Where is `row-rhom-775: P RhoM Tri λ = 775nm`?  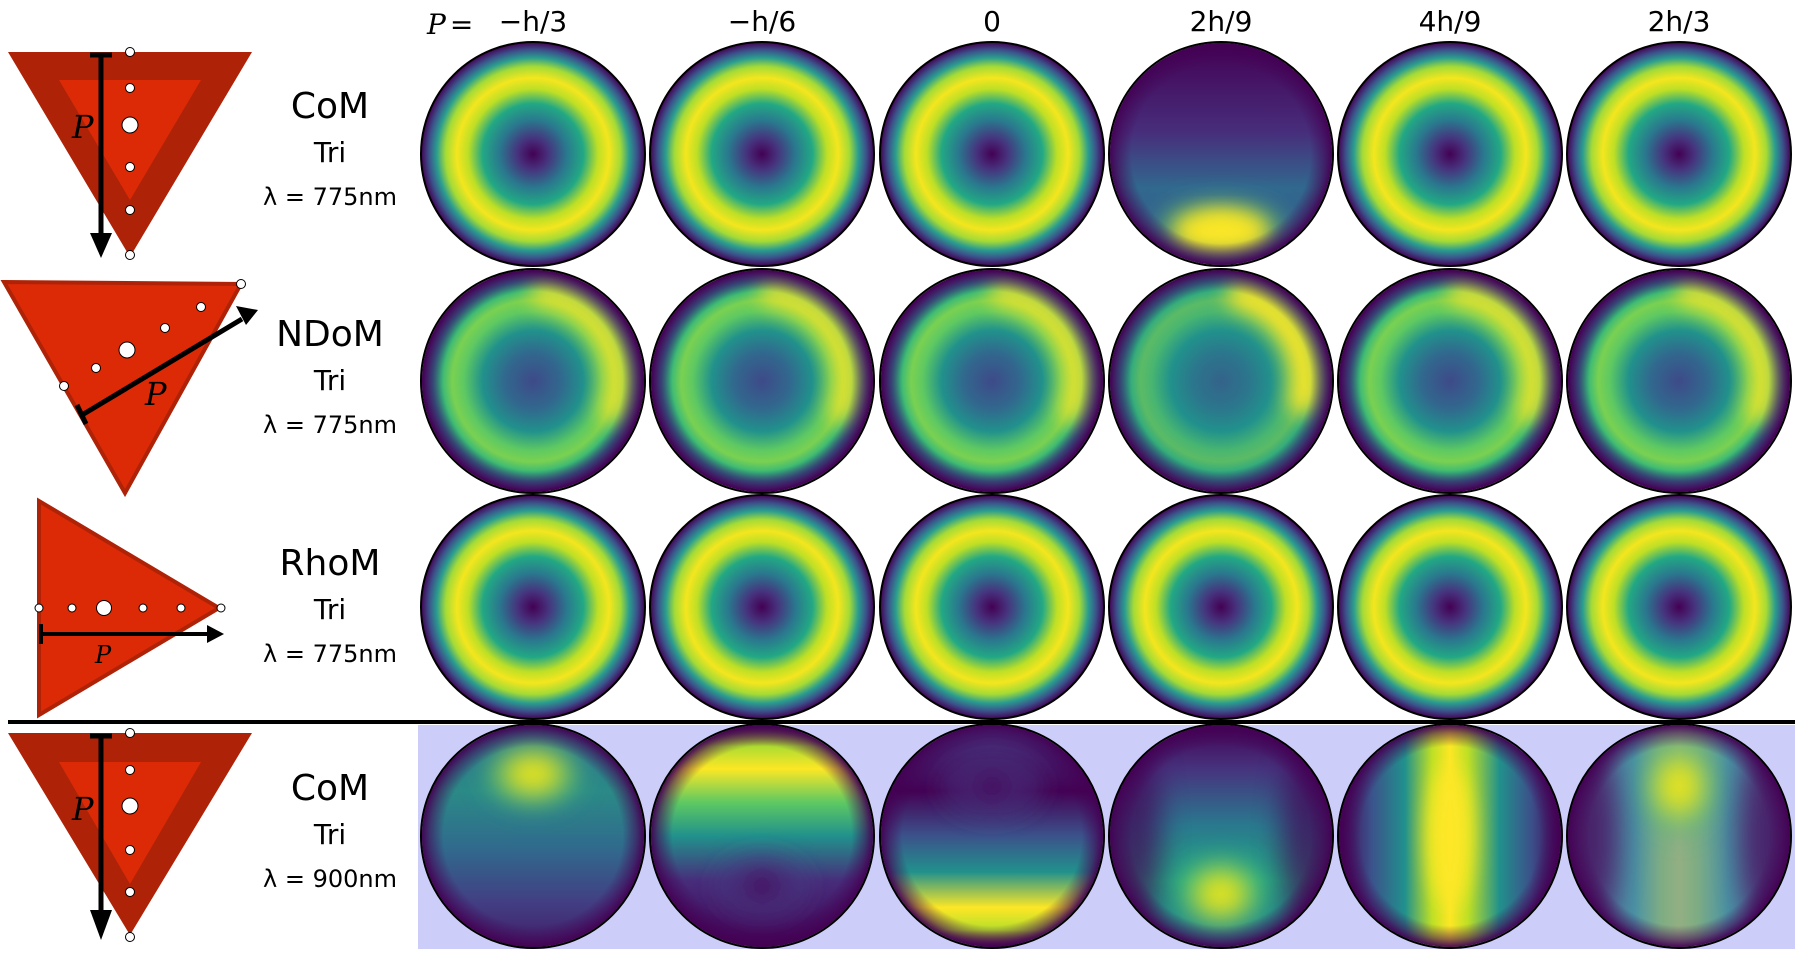
row-rhom-775: P RhoM Tri λ = 775nm is located at coordinates (215, 608).